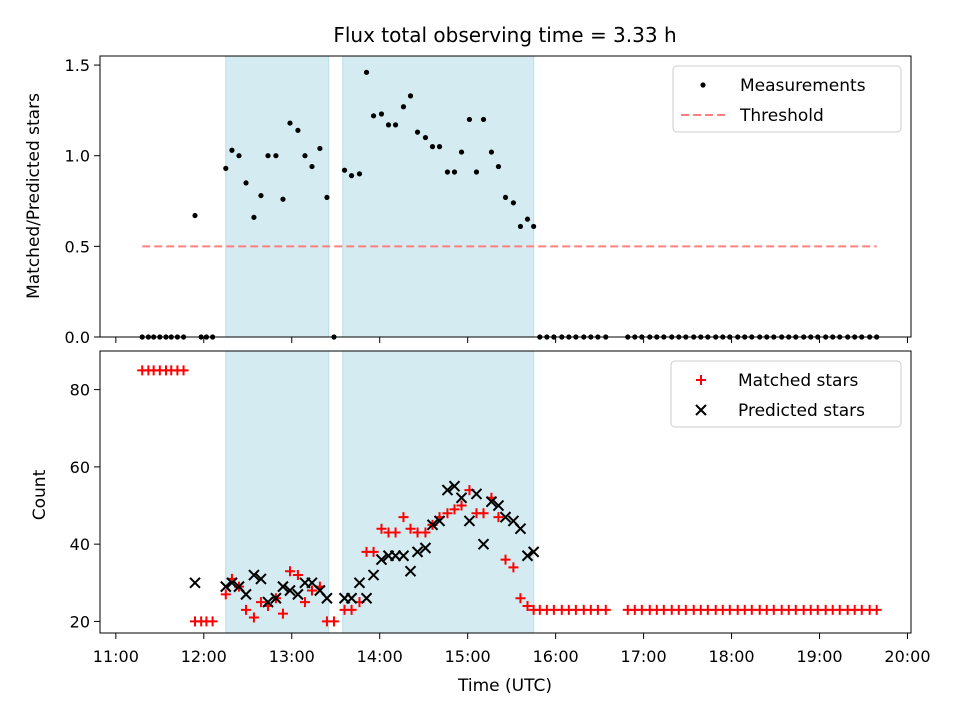 This screenshot has height=724, width=960. Describe the element at coordinates (781, 116) in the screenshot. I see `legend-label: Threshold` at that location.